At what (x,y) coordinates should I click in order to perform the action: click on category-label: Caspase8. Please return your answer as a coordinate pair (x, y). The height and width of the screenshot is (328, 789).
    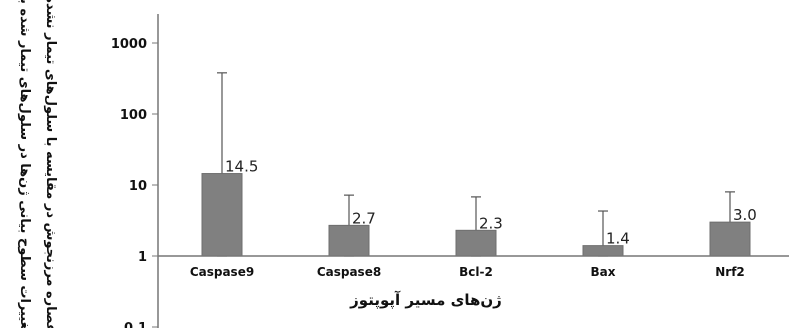
    Looking at the image, I should click on (349, 272).